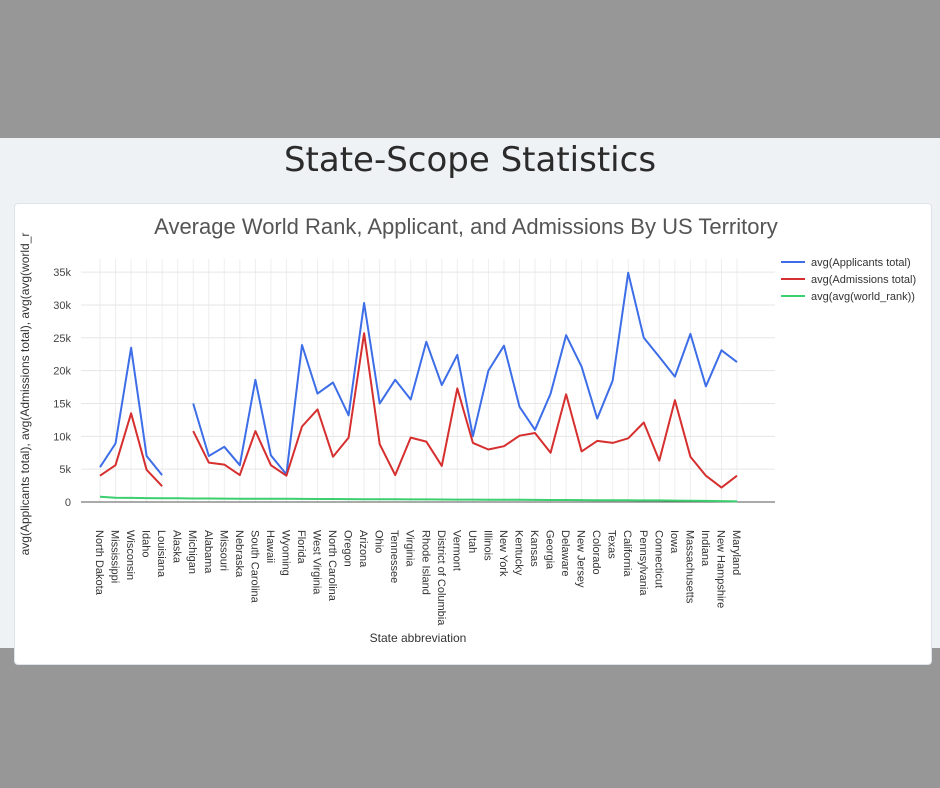 This screenshot has height=788, width=940. What do you see at coordinates (192, 552) in the screenshot?
I see `x-tick-label: Michigan` at bounding box center [192, 552].